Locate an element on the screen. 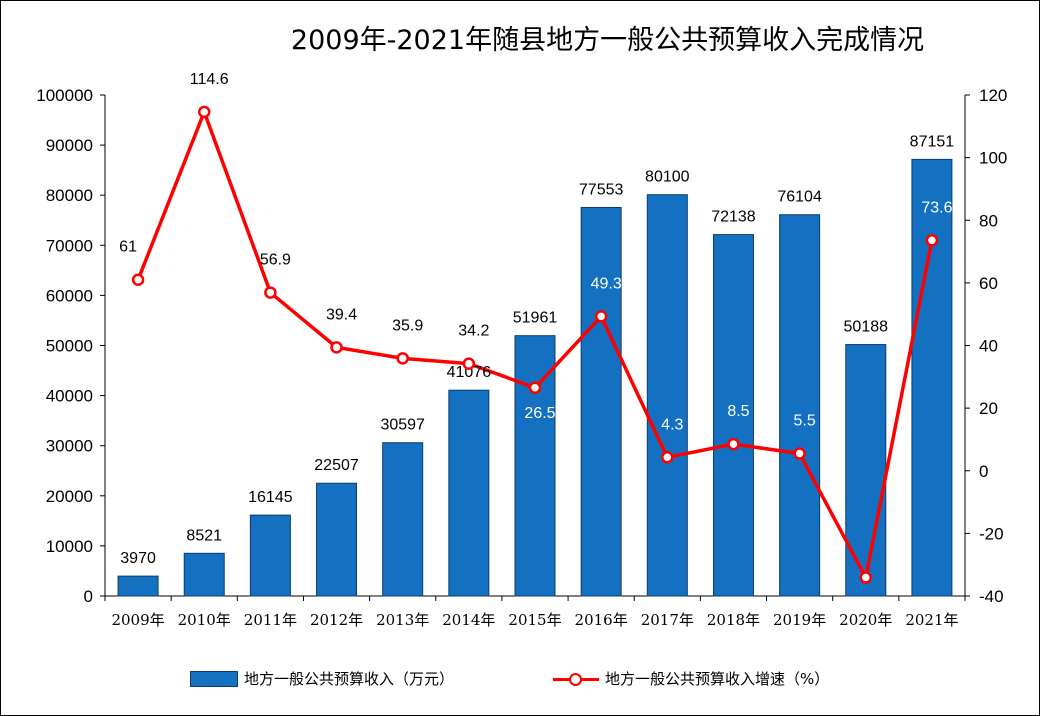  line-value-label: 114.6 is located at coordinates (209, 79).